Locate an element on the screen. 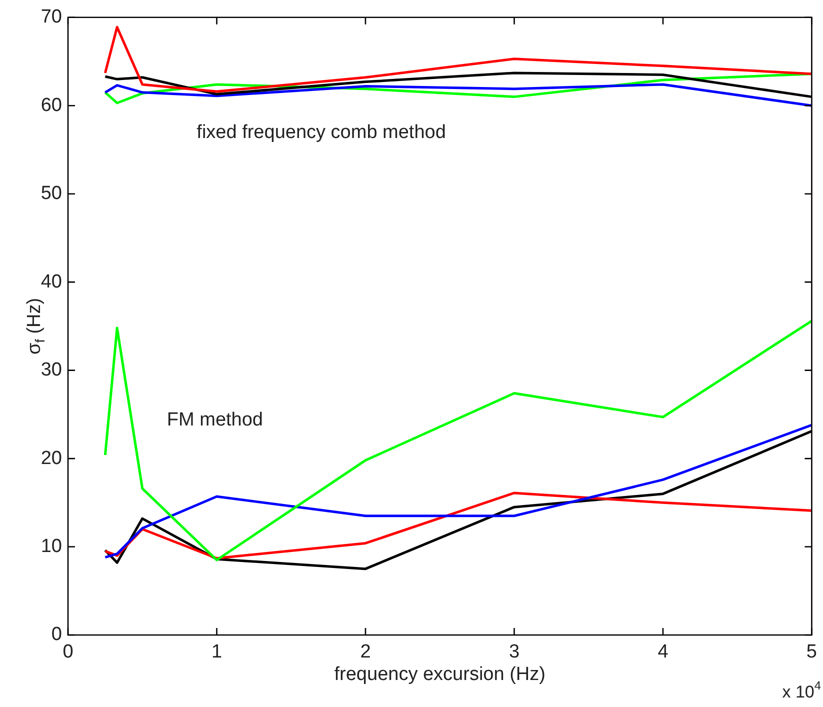  annotation: fixed frequency comb method is located at coordinates (321, 133).